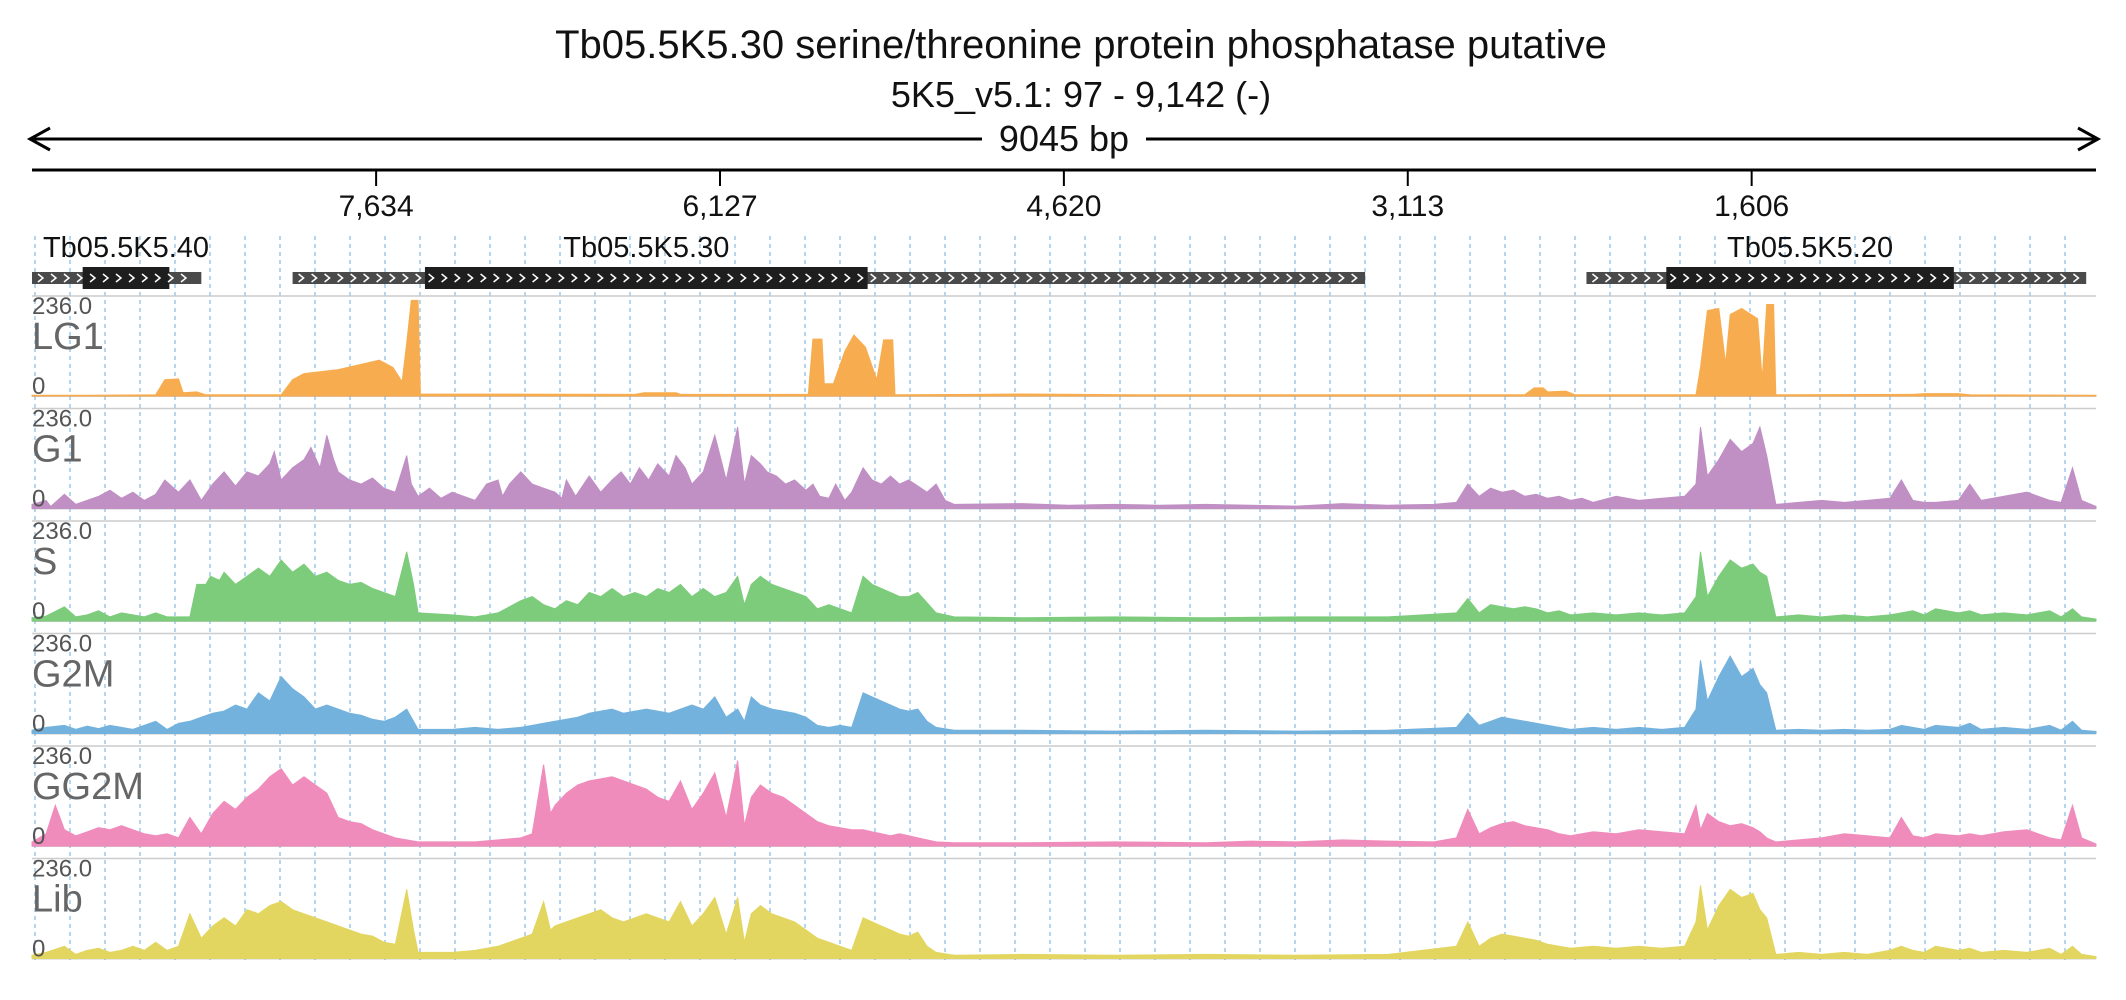 This screenshot has height=1000, width=2126. I want to click on track-g1: 236.0 0 G1, so click(1064, 459).